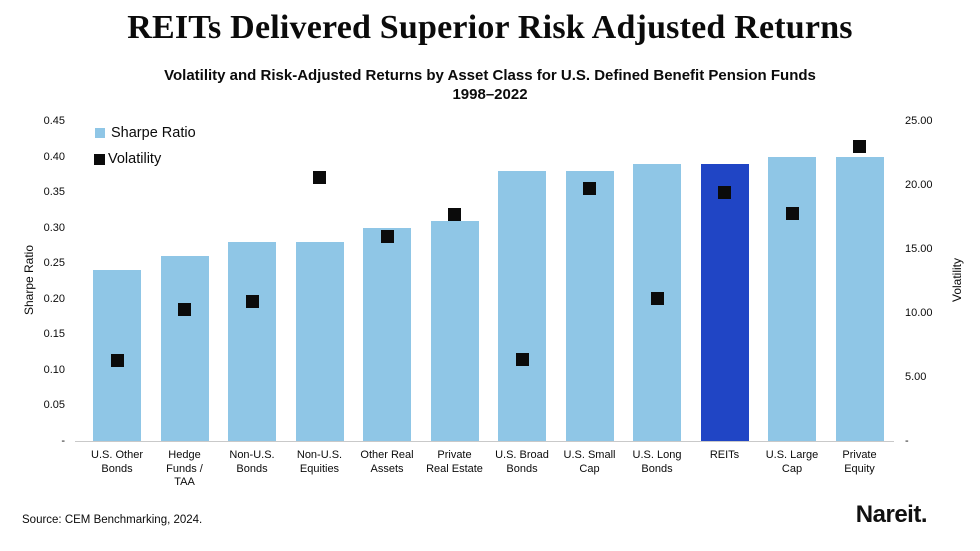  I want to click on category-label-private-real-estate: Private Real Estate, so click(454, 462).